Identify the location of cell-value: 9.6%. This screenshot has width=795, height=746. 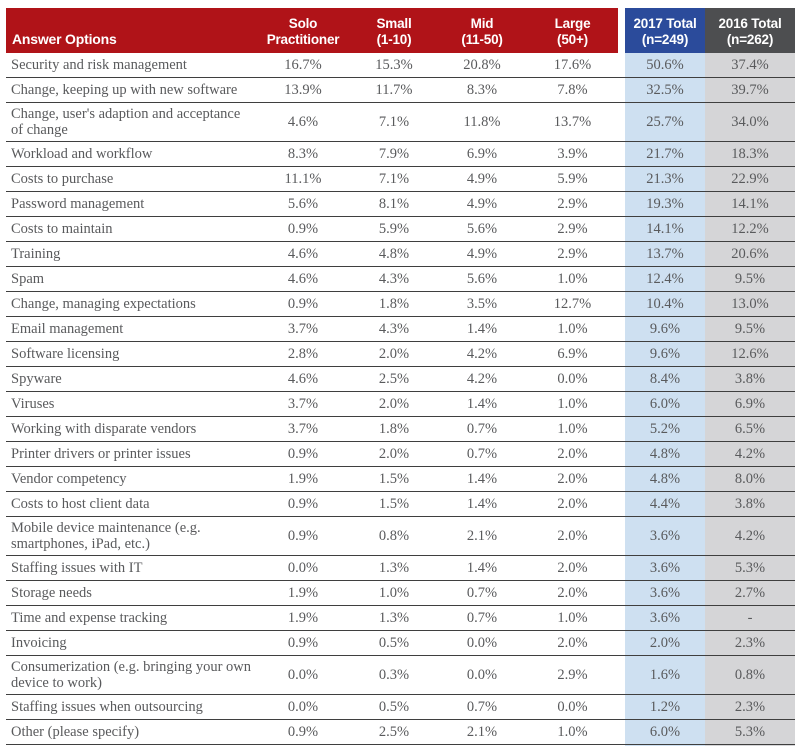
(665, 329).